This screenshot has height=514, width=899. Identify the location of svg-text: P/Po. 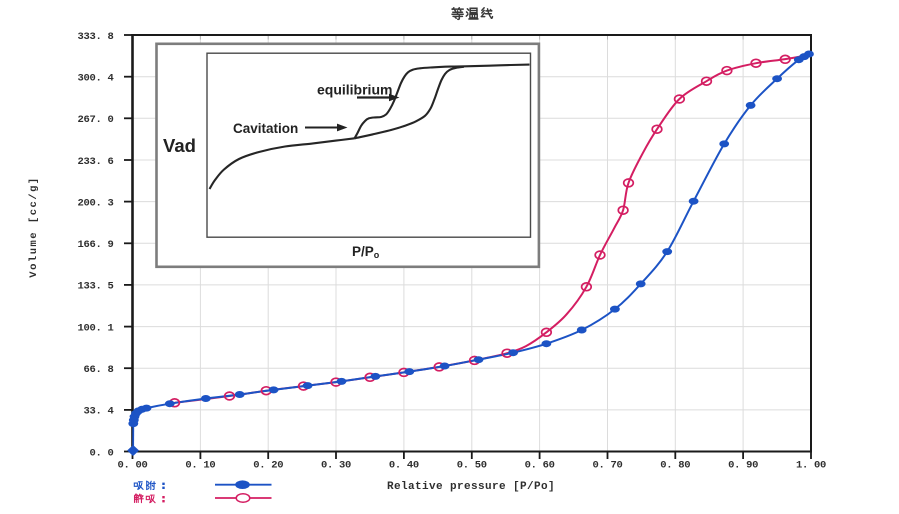
(366, 252).